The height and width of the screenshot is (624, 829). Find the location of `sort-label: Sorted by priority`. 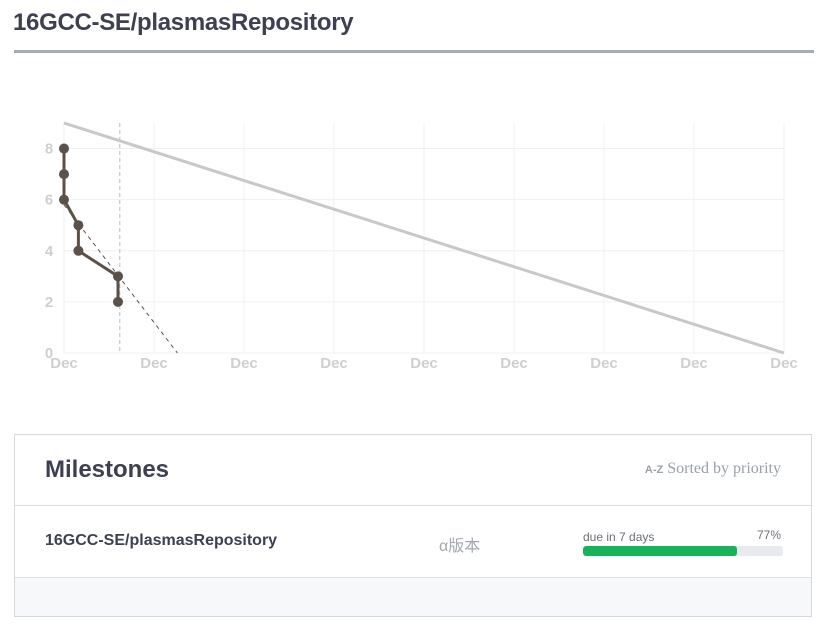

sort-label: Sorted by priority is located at coordinates (724, 468).